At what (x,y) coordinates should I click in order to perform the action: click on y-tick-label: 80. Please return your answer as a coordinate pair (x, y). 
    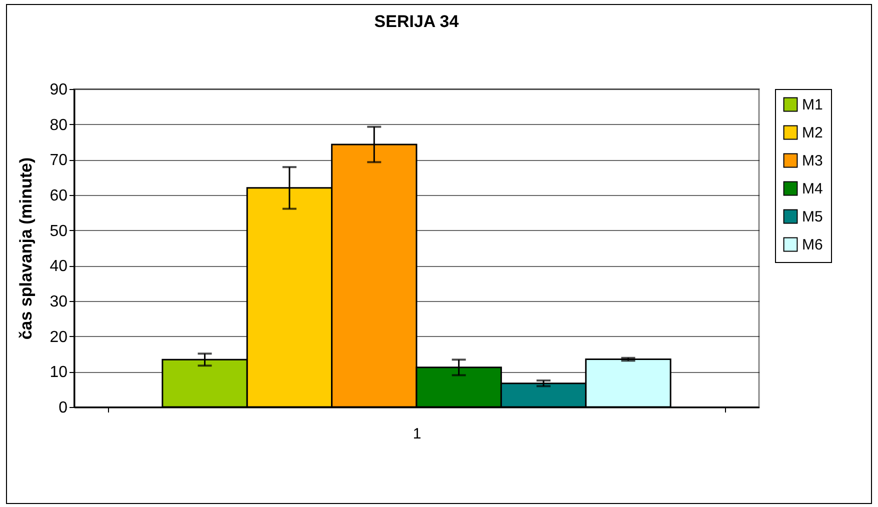
    Looking at the image, I should click on (59, 125).